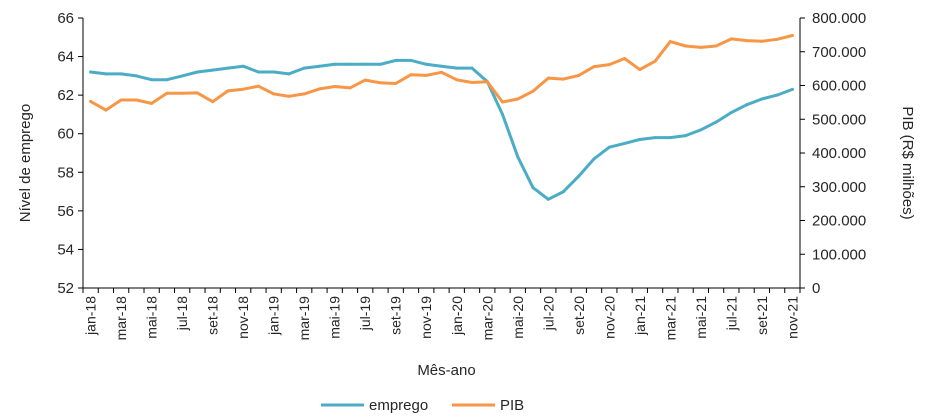 This screenshot has height=419, width=940. Describe the element at coordinates (839, 18) in the screenshot. I see `y-right-tick-label: 800.000` at that location.